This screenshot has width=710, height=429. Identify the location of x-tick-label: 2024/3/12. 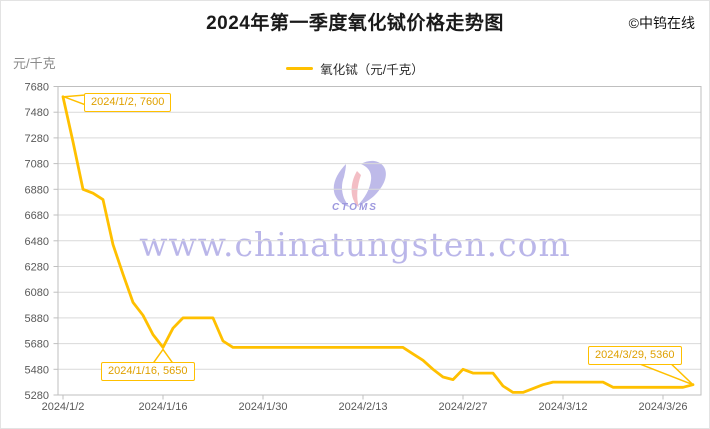
(563, 407).